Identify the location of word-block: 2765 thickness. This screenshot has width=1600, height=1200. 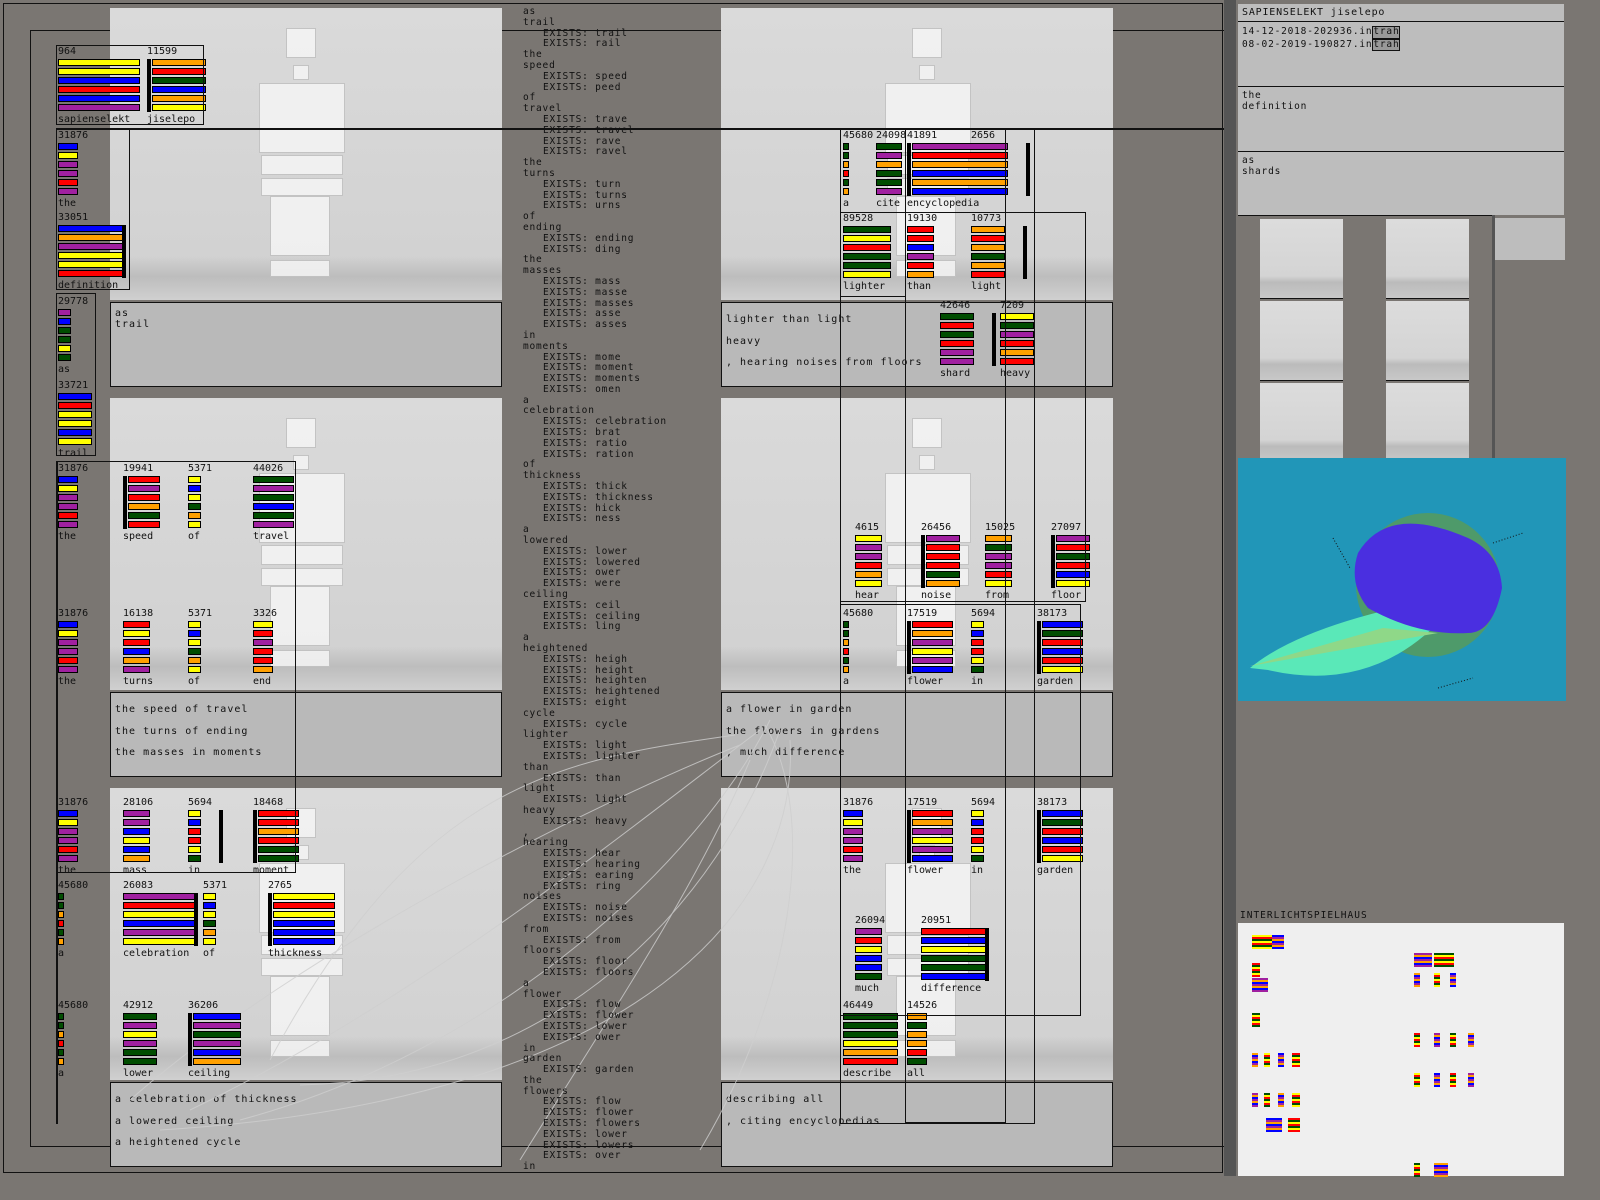
(301, 919).